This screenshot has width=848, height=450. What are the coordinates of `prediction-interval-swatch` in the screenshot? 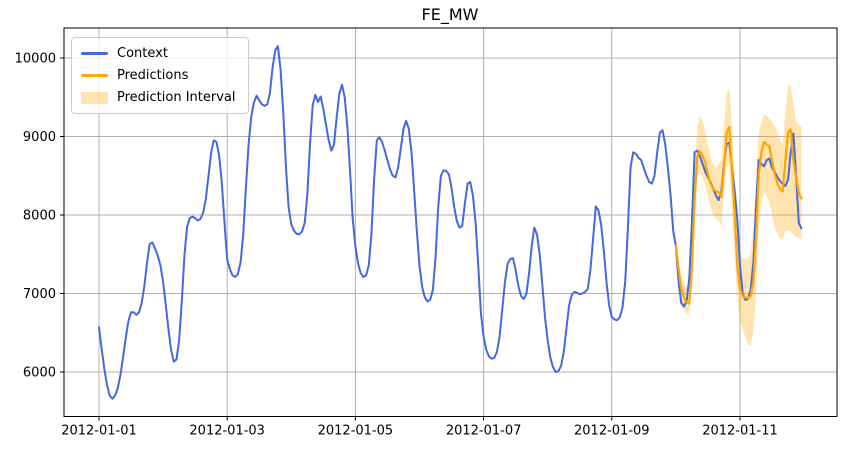 It's located at (94, 97).